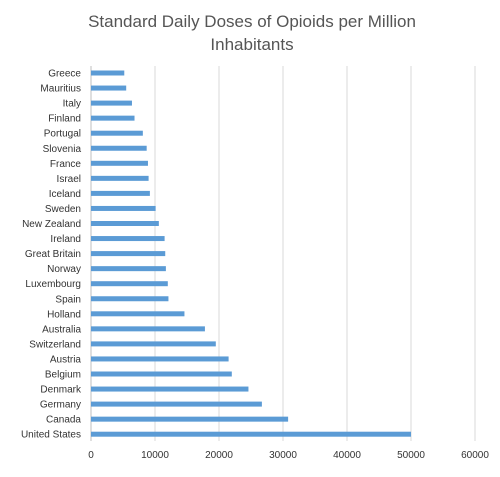  What do you see at coordinates (51, 435) in the screenshot?
I see `category-label-united-states: United States` at bounding box center [51, 435].